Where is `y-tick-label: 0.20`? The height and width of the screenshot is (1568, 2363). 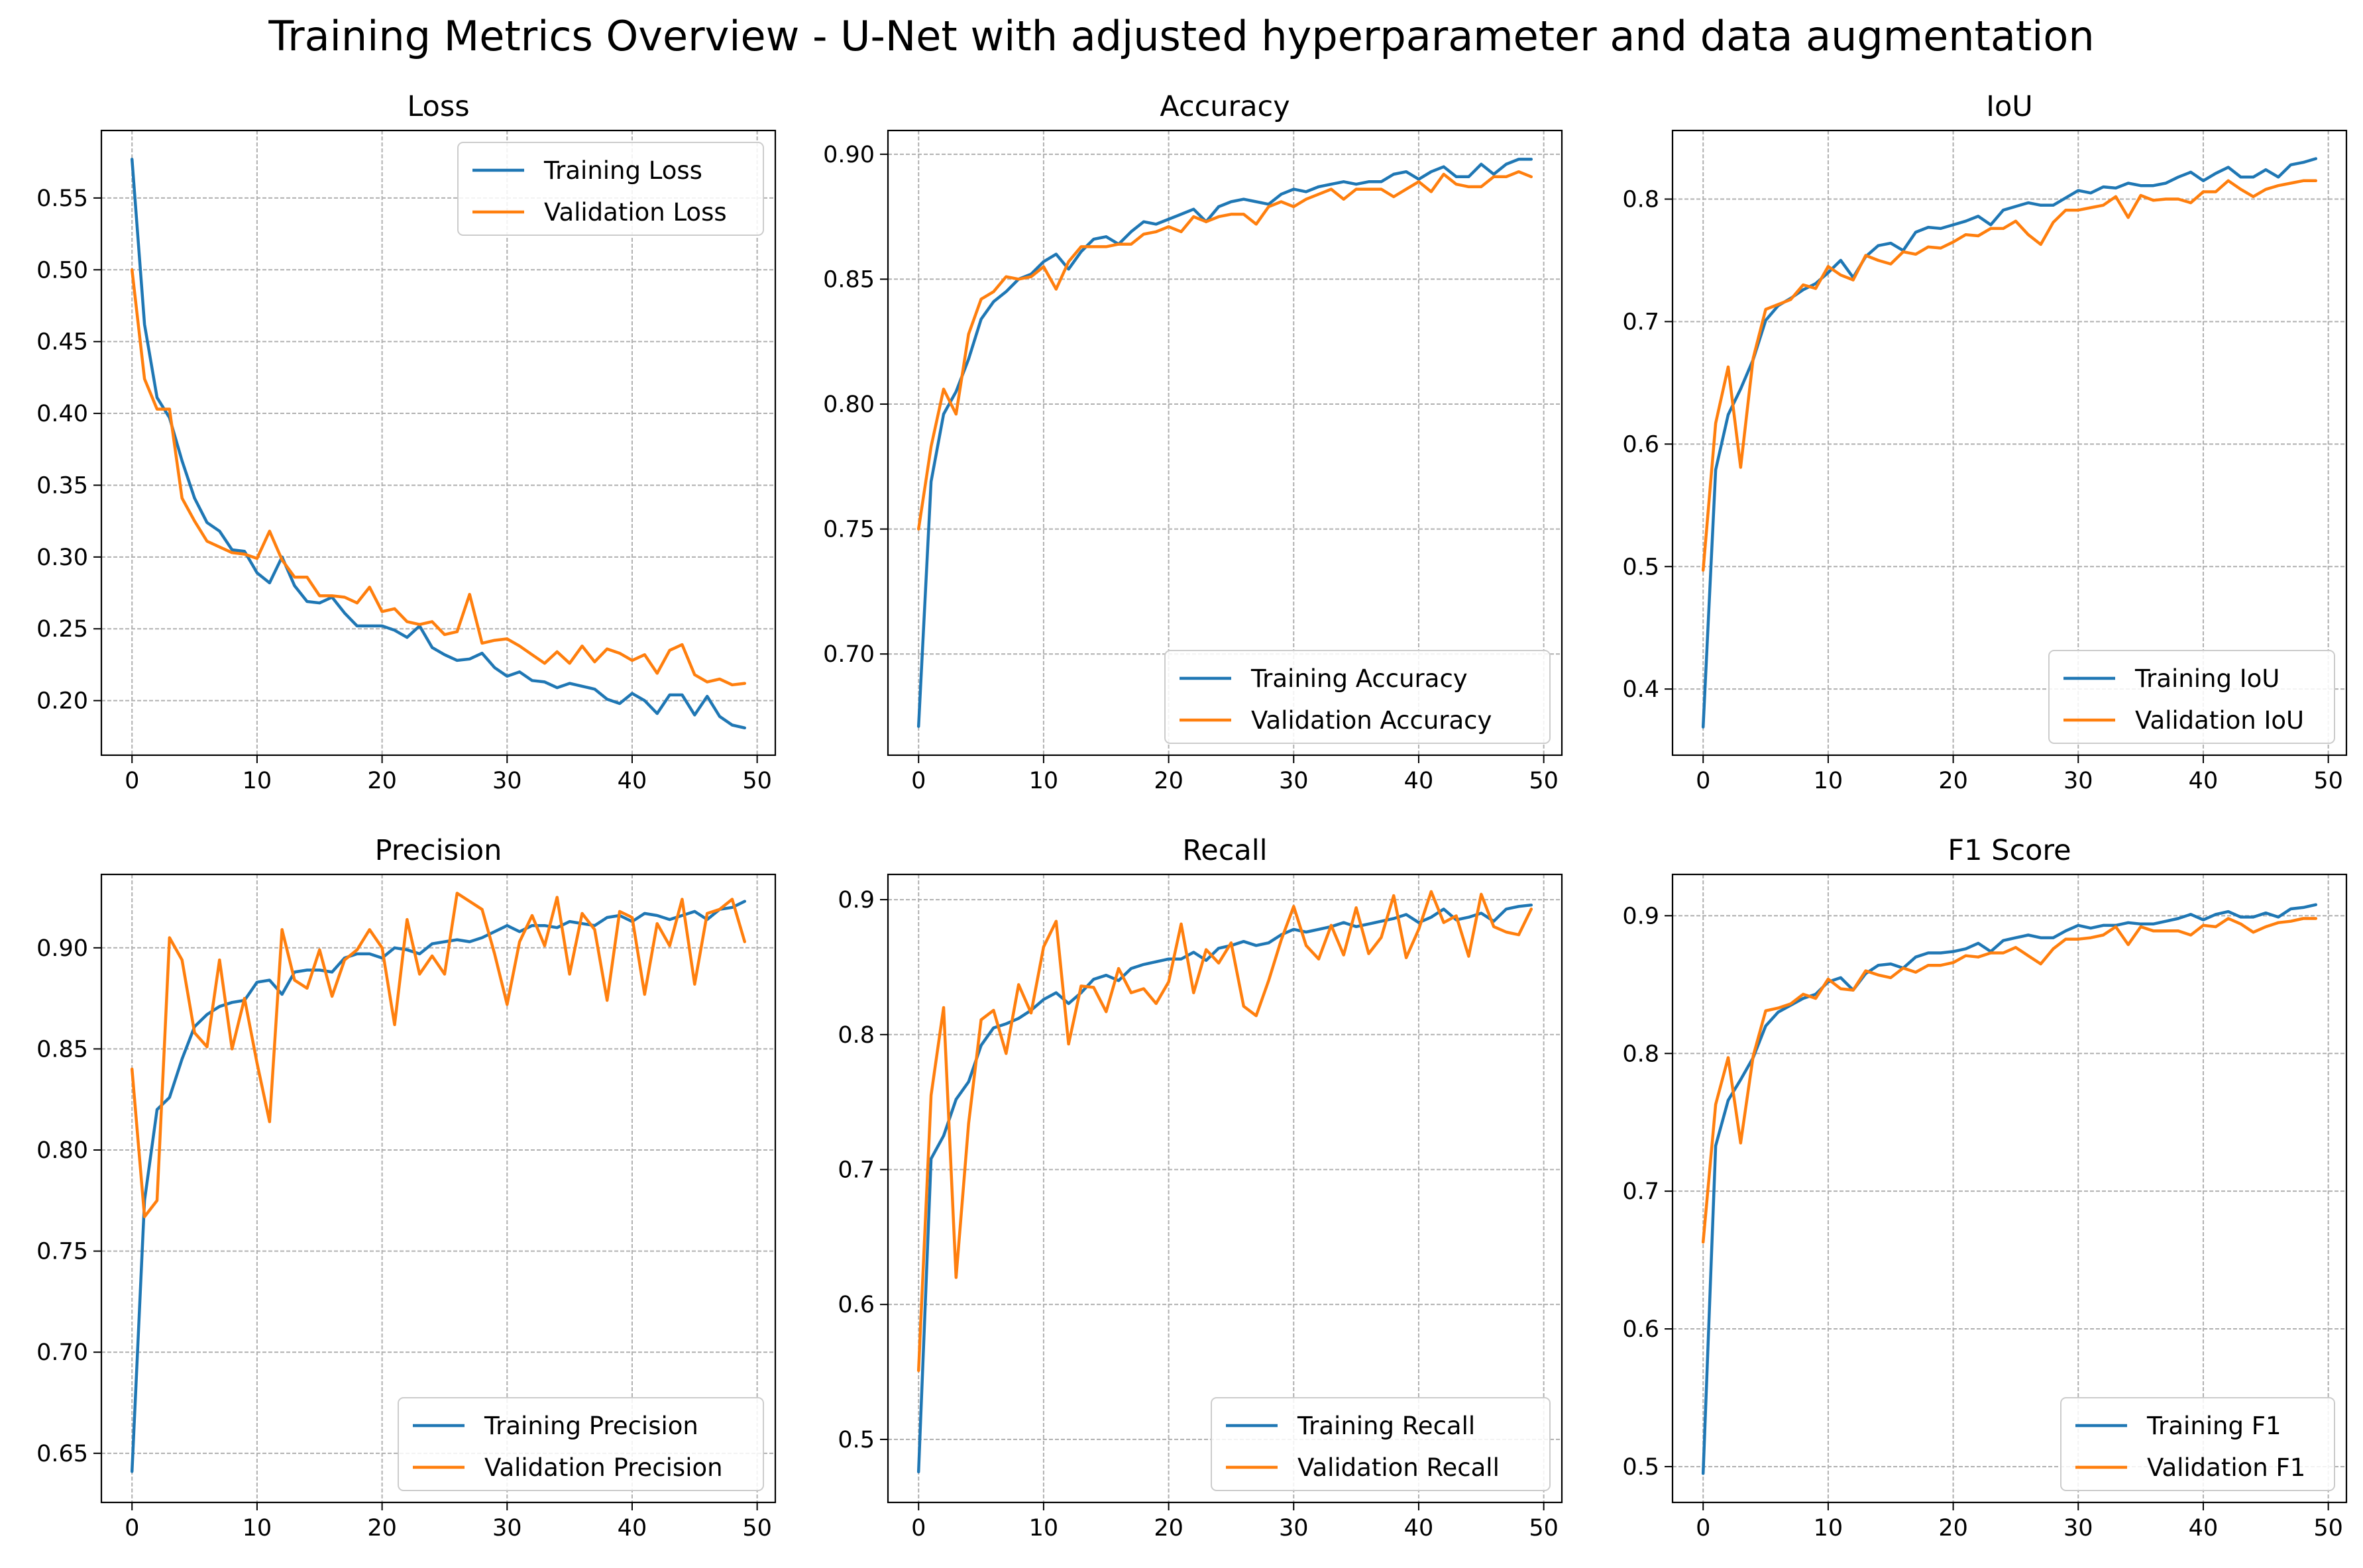 y-tick-label: 0.20 is located at coordinates (62, 701).